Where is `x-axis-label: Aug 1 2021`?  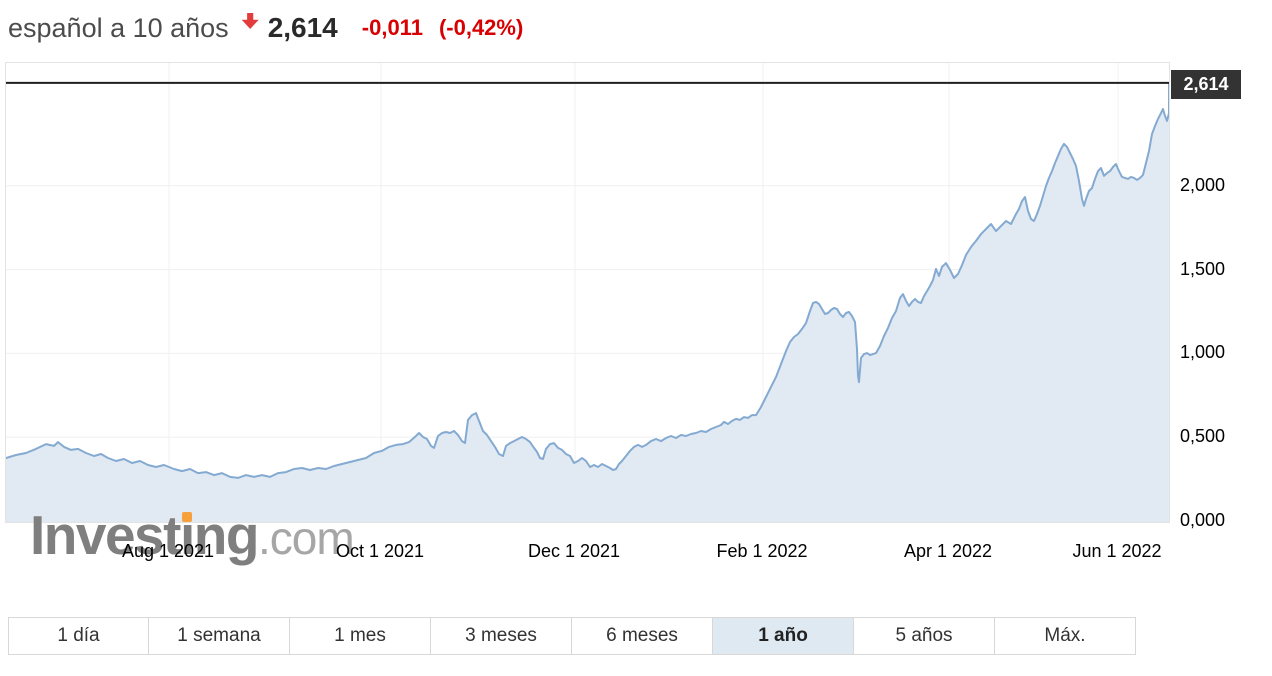
x-axis-label: Aug 1 2021 is located at coordinates (168, 551).